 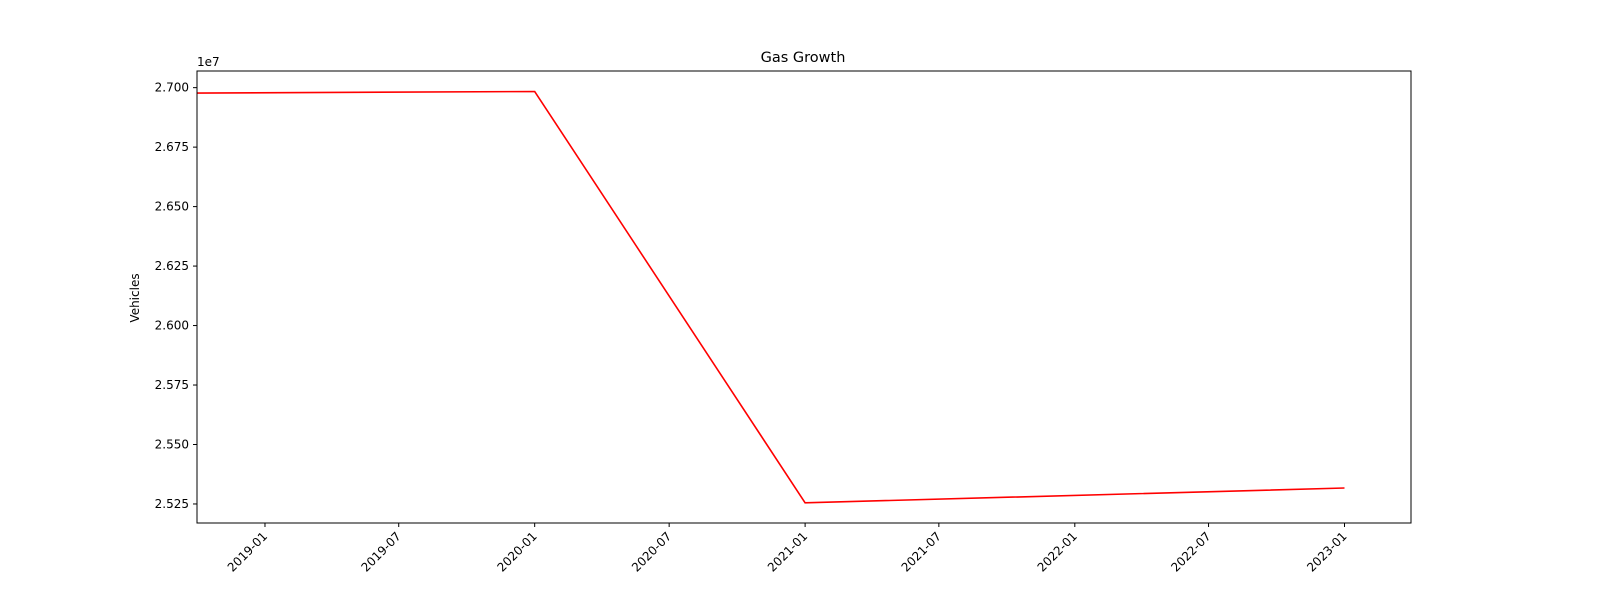 What do you see at coordinates (1326, 551) in the screenshot?
I see `x-tick-label: 2023-01` at bounding box center [1326, 551].